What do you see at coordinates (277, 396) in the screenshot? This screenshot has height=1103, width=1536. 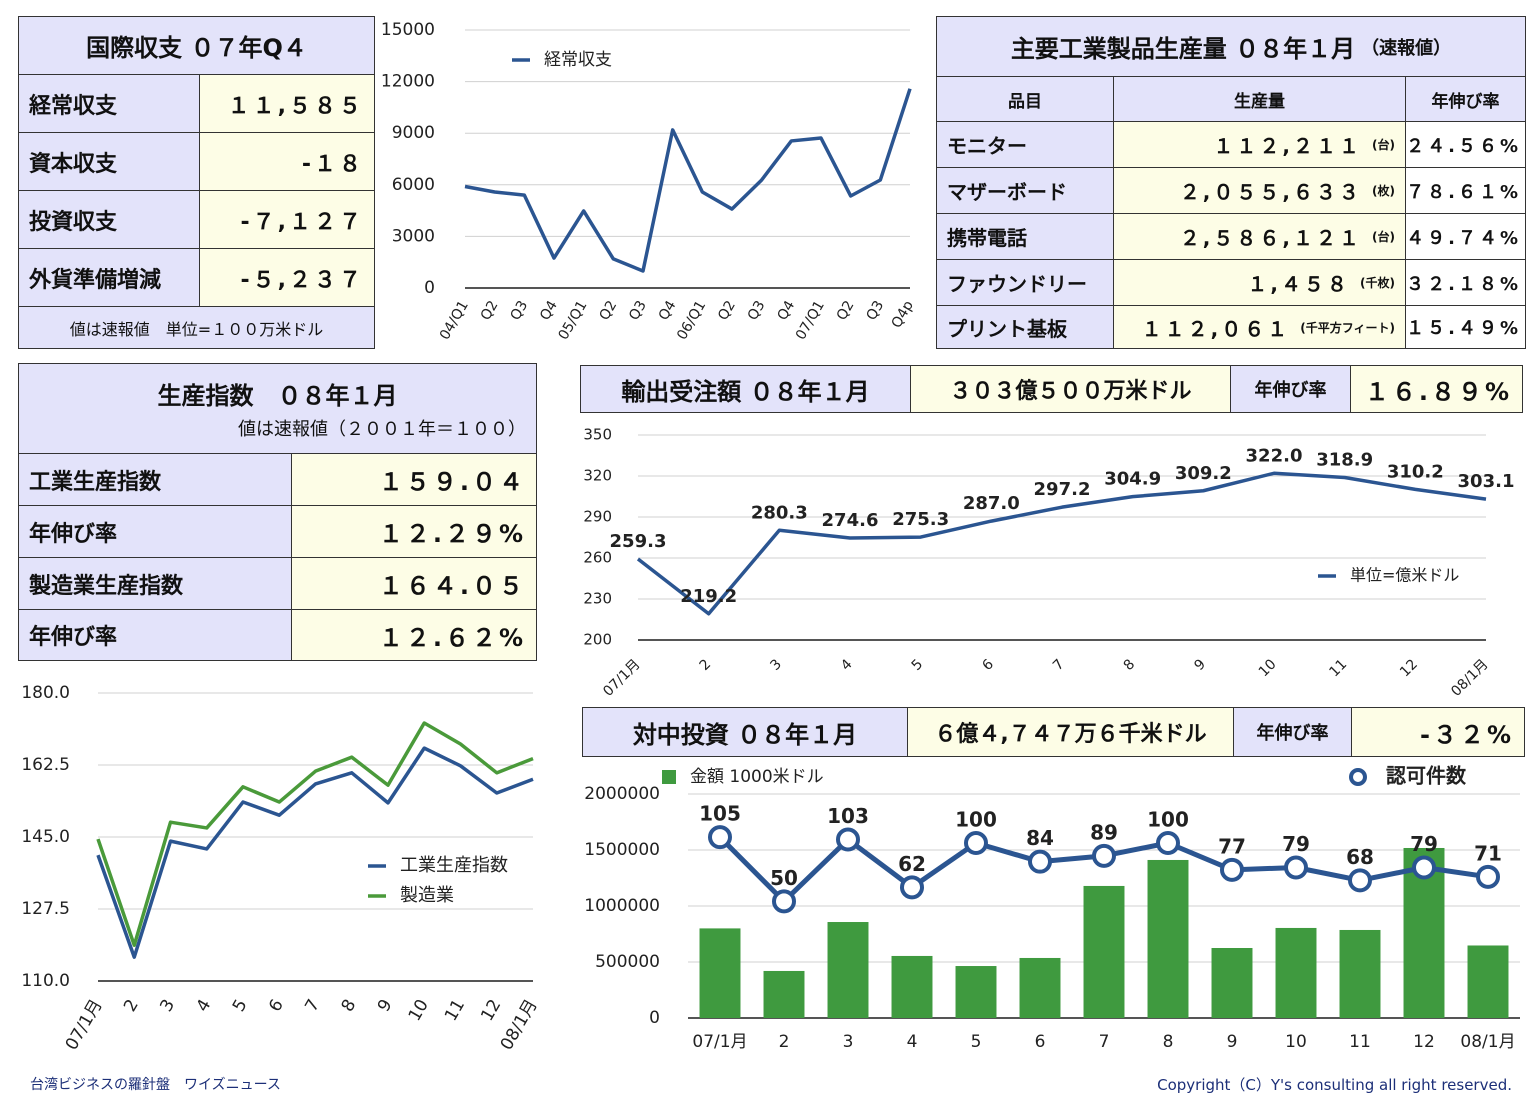 I see `table-title: 生産指数 ０８年１月` at bounding box center [277, 396].